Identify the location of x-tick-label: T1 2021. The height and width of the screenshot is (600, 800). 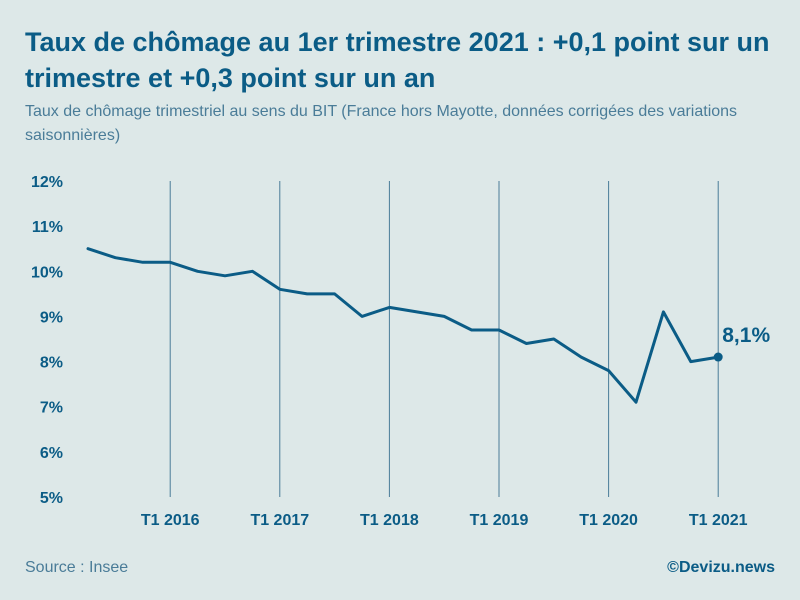
(718, 520).